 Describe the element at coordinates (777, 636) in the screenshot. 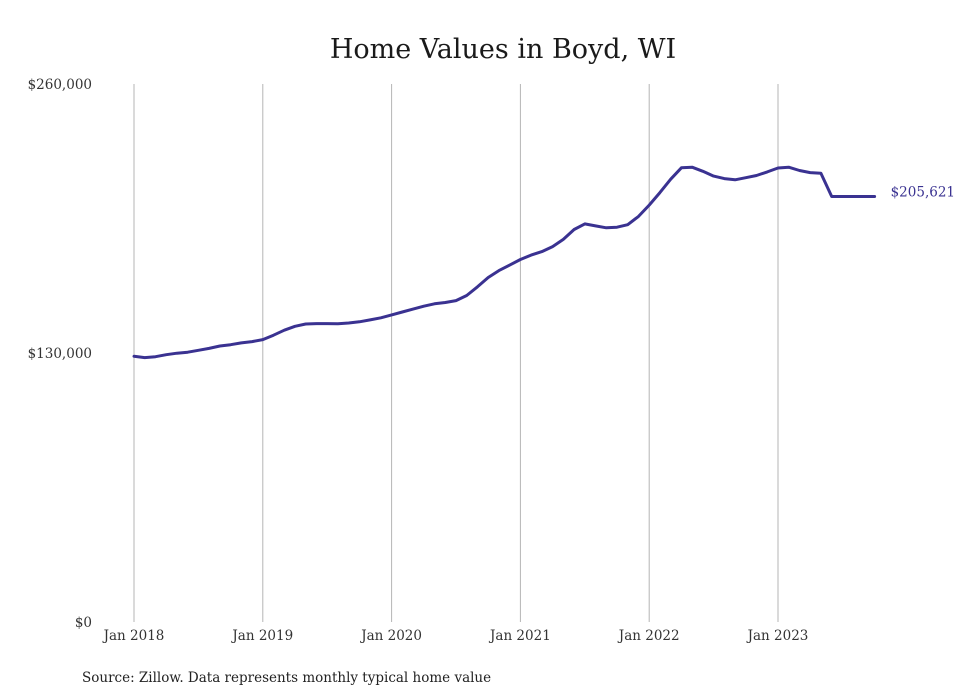

I see `x-tick-label: Jan 2023` at that location.